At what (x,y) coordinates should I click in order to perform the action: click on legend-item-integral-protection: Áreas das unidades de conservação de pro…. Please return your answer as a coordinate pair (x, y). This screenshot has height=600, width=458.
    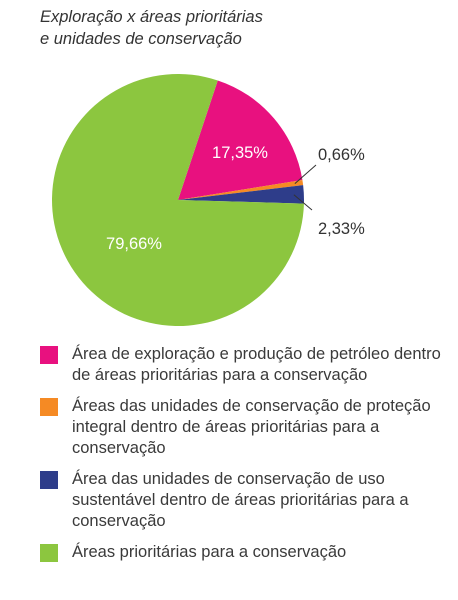
    Looking at the image, I should click on (245, 427).